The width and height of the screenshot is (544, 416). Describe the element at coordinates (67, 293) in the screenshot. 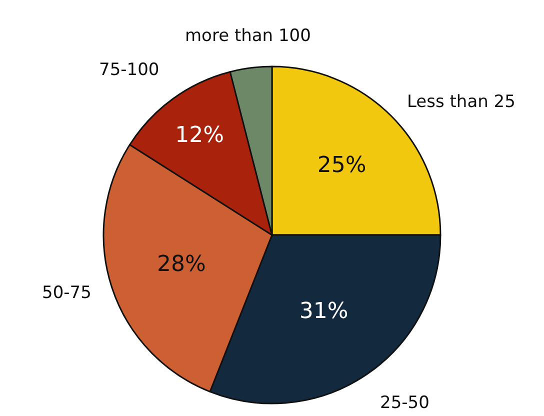

I see `slice-label: 50-75` at that location.